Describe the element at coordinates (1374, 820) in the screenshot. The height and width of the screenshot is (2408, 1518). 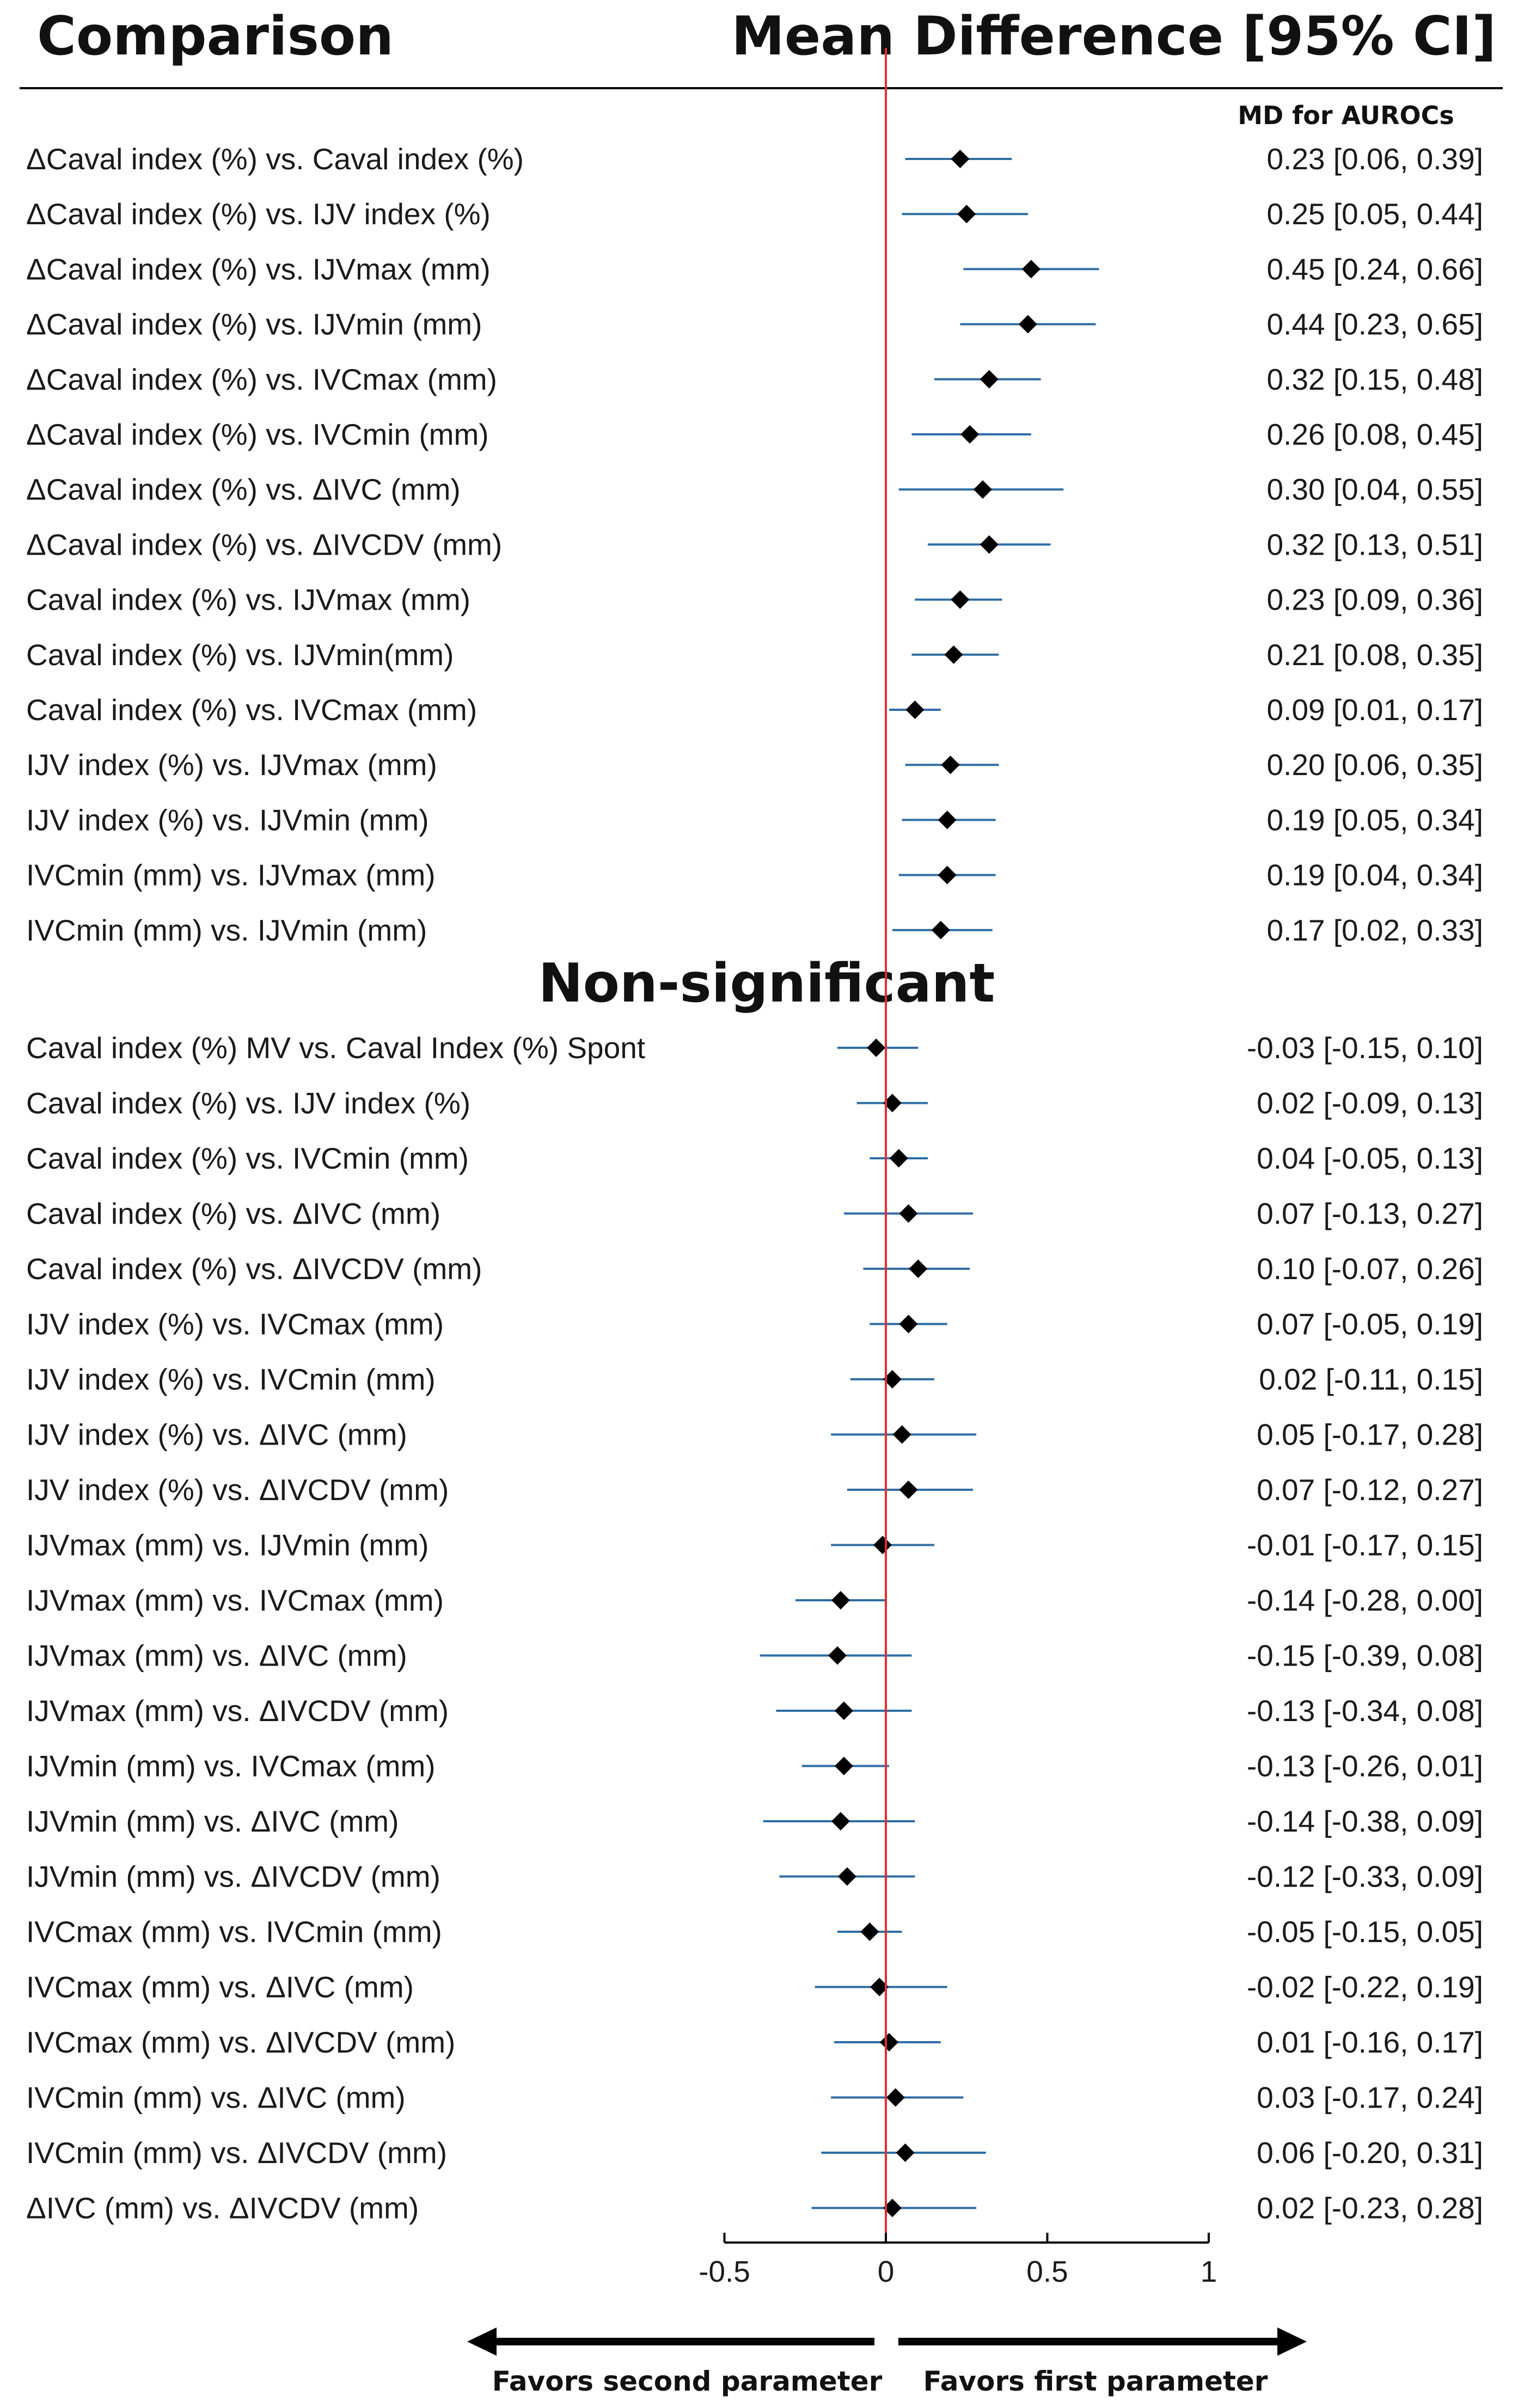
I see `row-value: 0.19 [0.05, 0.34]` at that location.